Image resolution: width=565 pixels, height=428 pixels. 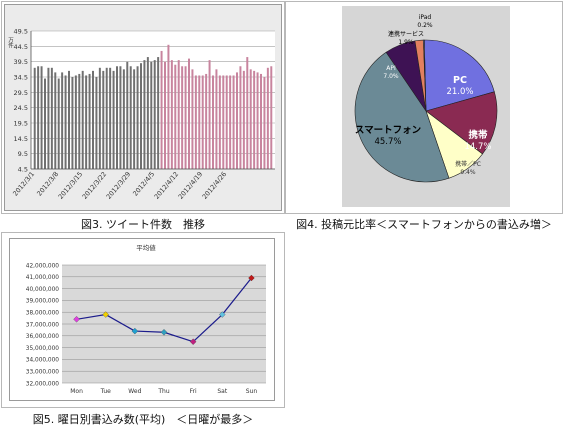 What do you see at coordinates (143, 419) in the screenshot?
I see `fig5-caption: 図5. 曜日別書込み数(平均) ＜日曜が最多＞` at bounding box center [143, 419].